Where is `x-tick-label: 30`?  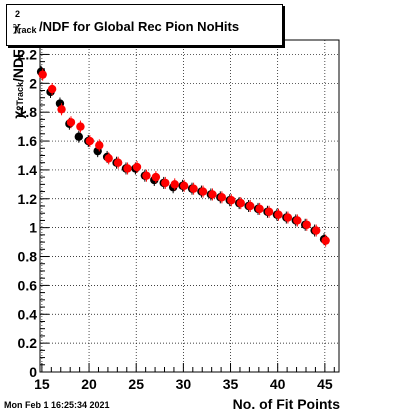
x-tick-label: 30 is located at coordinates (184, 384).